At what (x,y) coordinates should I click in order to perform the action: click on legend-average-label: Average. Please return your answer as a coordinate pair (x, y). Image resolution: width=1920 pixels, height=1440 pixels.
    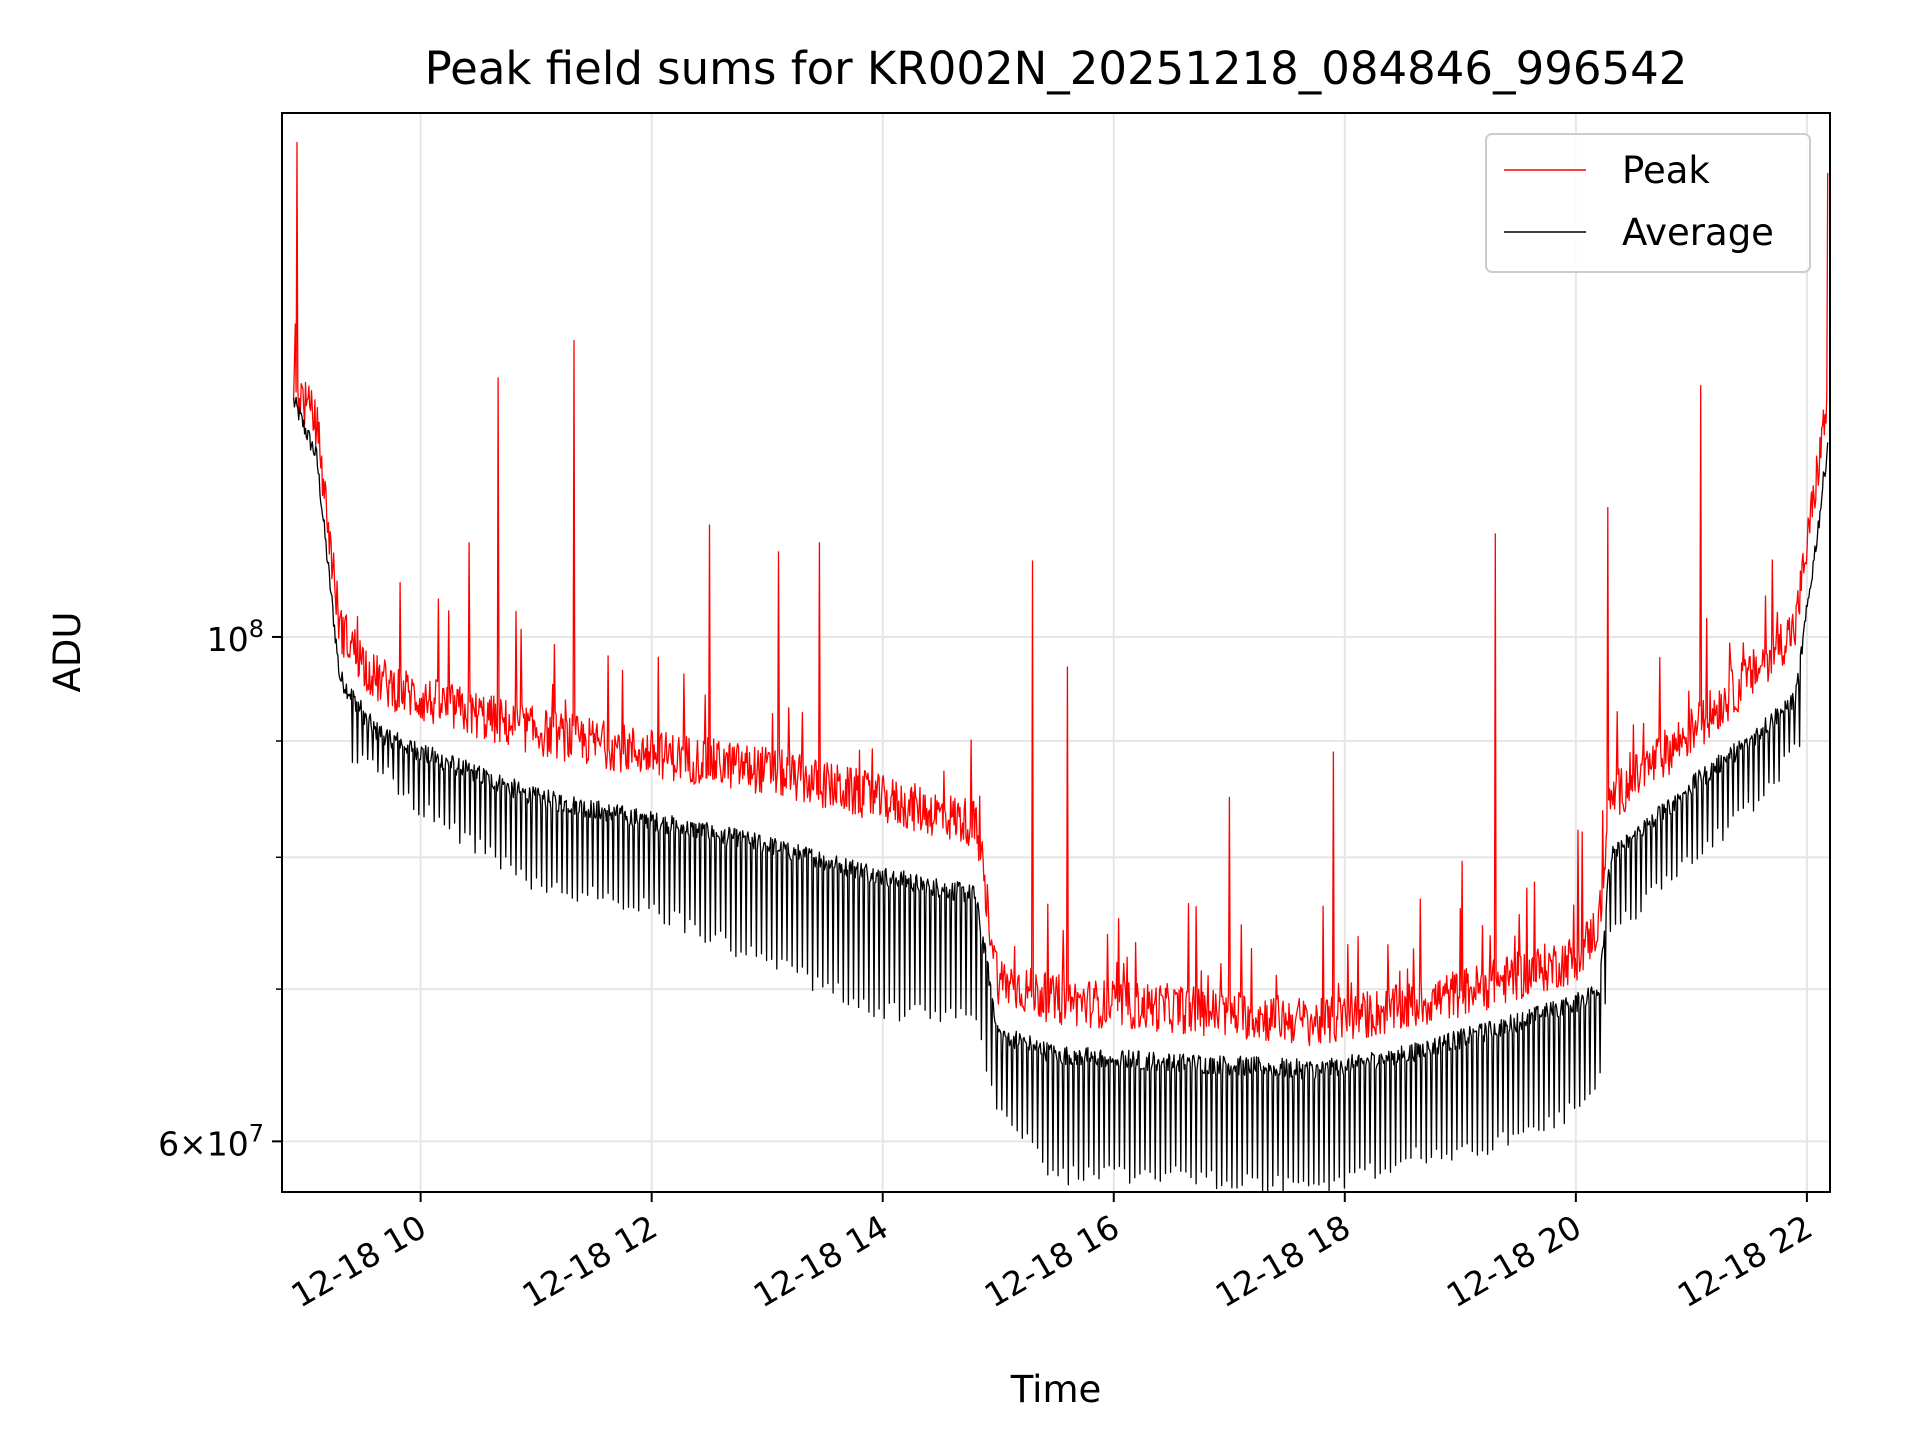
    Looking at the image, I should click on (1698, 232).